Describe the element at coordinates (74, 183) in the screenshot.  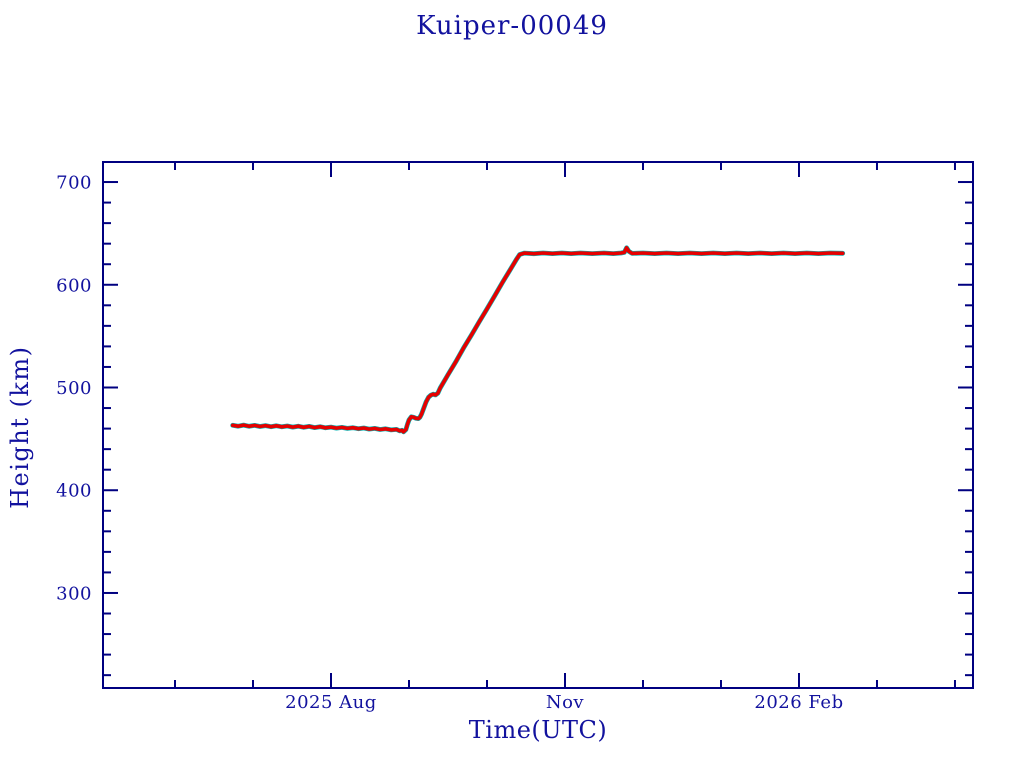
I see `y-tick-label: 700` at that location.